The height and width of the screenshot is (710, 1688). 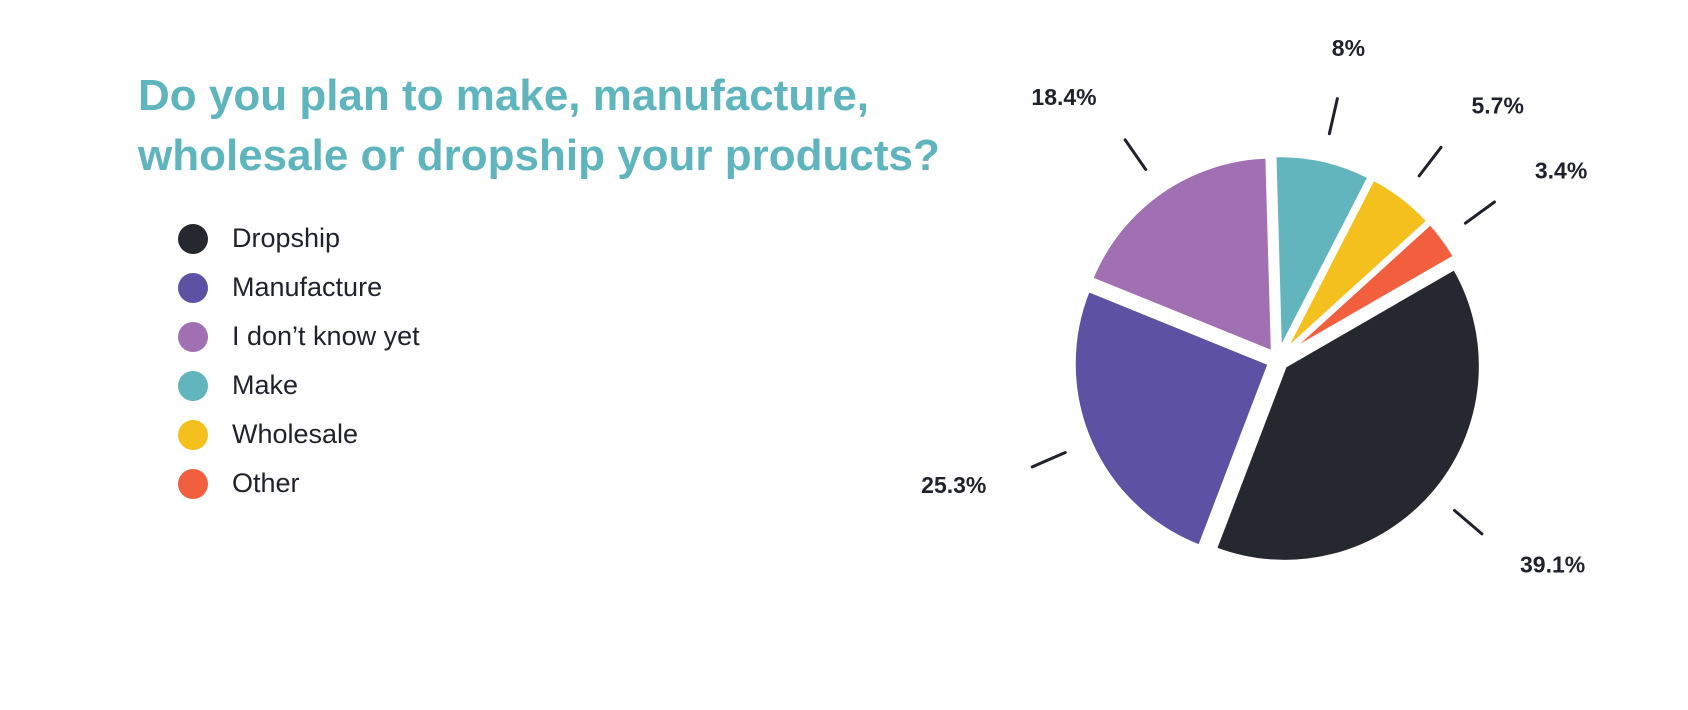 I want to click on legend-label-dropship: Dropship, so click(x=286, y=238).